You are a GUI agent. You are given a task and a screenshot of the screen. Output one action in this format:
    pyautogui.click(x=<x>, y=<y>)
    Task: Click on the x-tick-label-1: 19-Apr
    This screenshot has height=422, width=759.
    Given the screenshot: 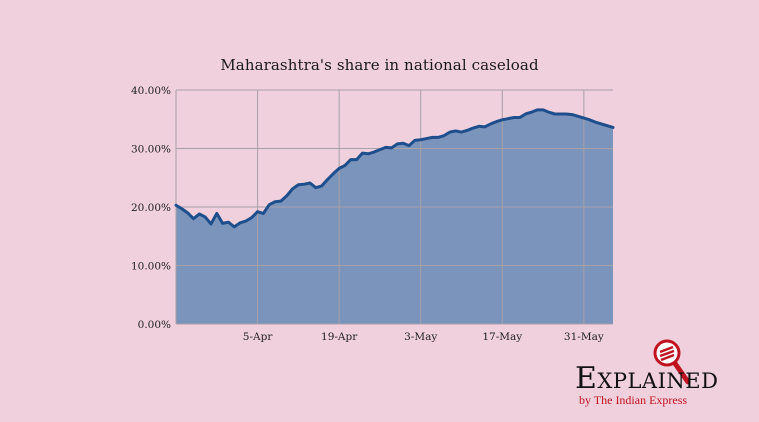 What is the action you would take?
    pyautogui.click(x=339, y=337)
    